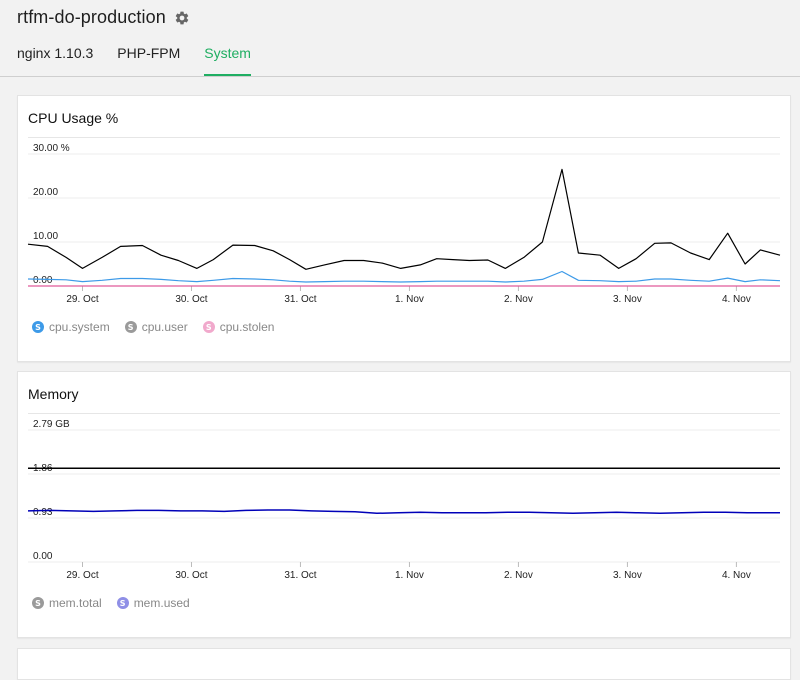 The width and height of the screenshot is (800, 680). I want to click on y-tick-label: 2.79 GB, so click(51, 424).